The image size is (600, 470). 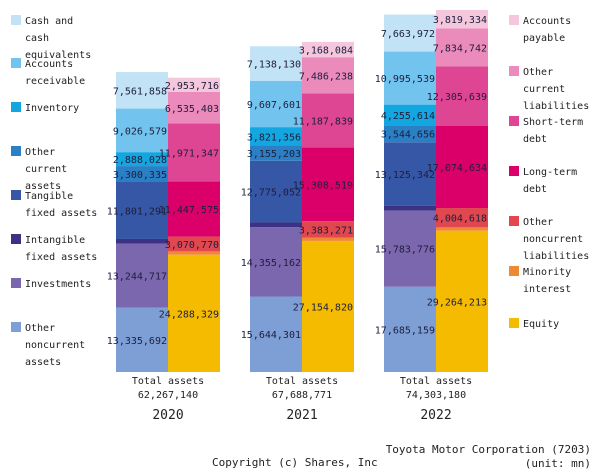 I want to click on bar-2022-short-term-debt, so click(x=462, y=96).